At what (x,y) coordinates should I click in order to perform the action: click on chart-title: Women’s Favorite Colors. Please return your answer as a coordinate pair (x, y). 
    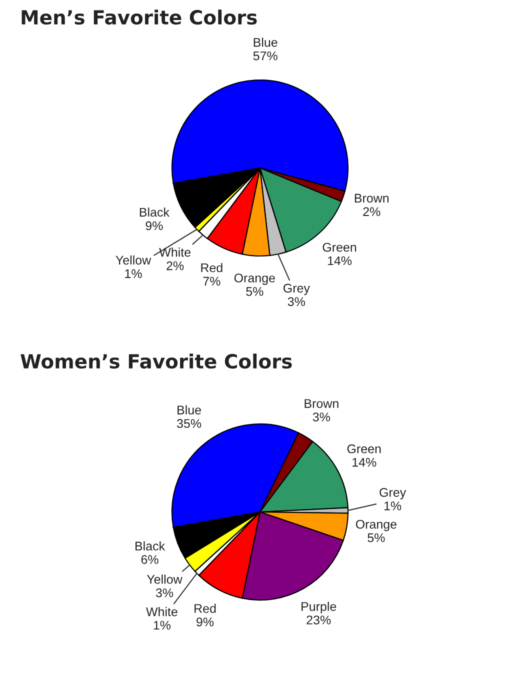
    Looking at the image, I should click on (156, 361).